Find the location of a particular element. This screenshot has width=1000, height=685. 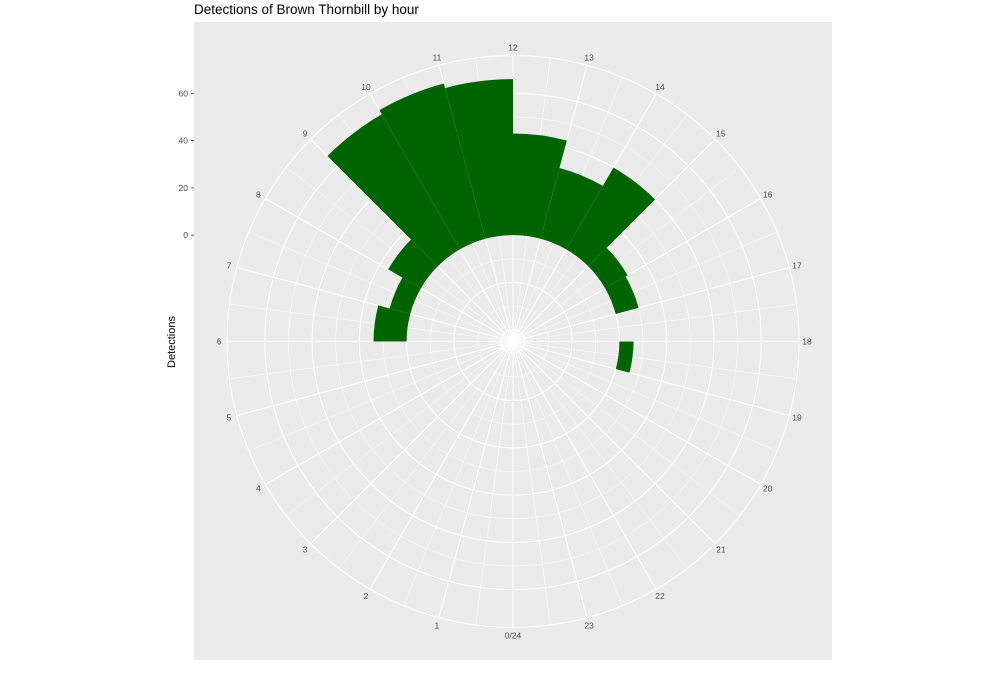

hour-label: 2 is located at coordinates (366, 596).